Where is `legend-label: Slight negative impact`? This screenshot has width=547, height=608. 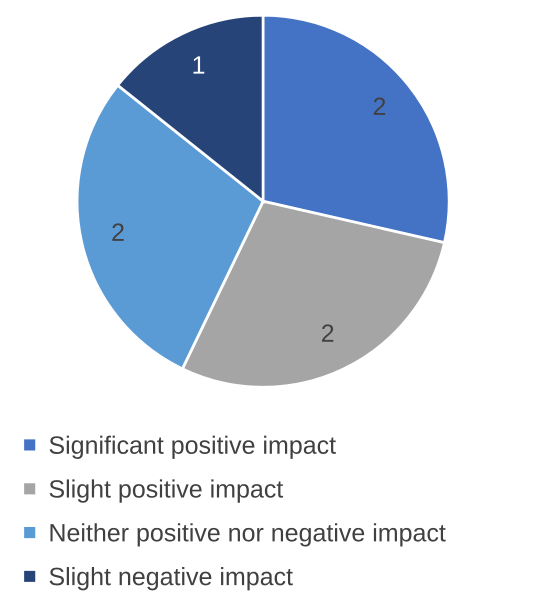
legend-label: Slight negative impact is located at coordinates (171, 578).